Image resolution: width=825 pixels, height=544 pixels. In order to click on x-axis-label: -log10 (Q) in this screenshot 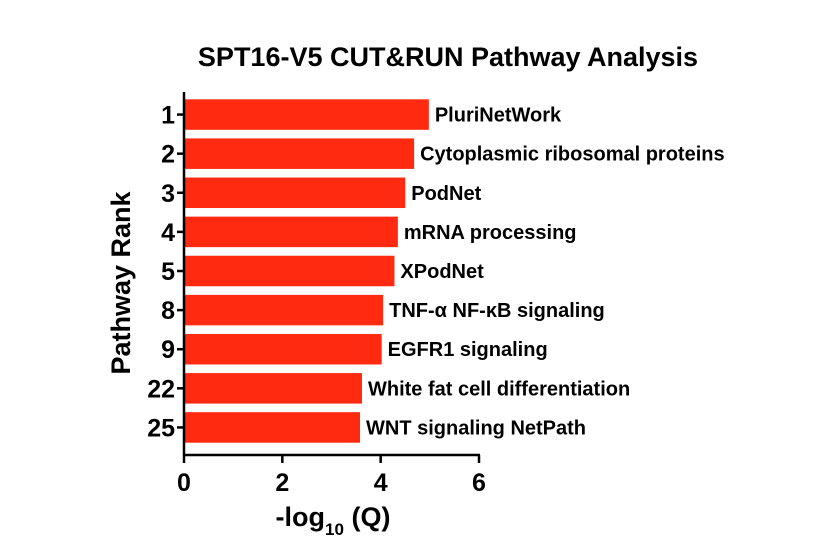, I will do `click(333, 520)`.